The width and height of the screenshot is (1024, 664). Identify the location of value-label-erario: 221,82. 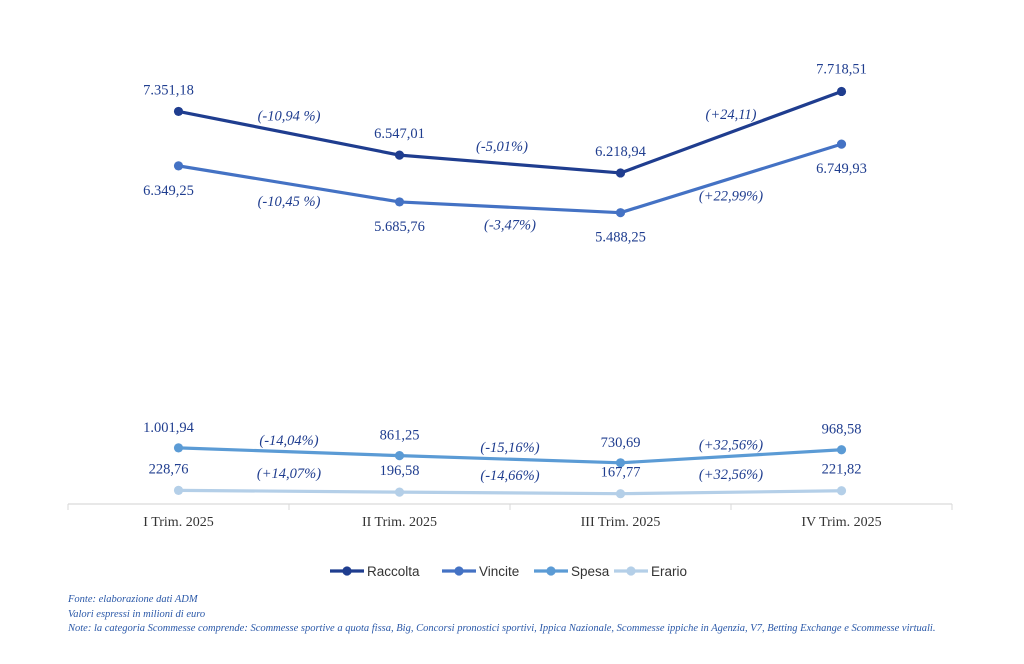
(842, 470).